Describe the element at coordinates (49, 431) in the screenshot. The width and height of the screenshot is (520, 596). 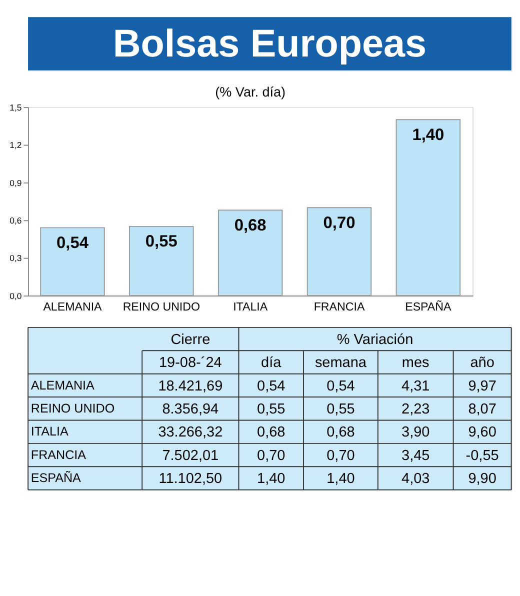
I see `category-label: ITALIA` at that location.